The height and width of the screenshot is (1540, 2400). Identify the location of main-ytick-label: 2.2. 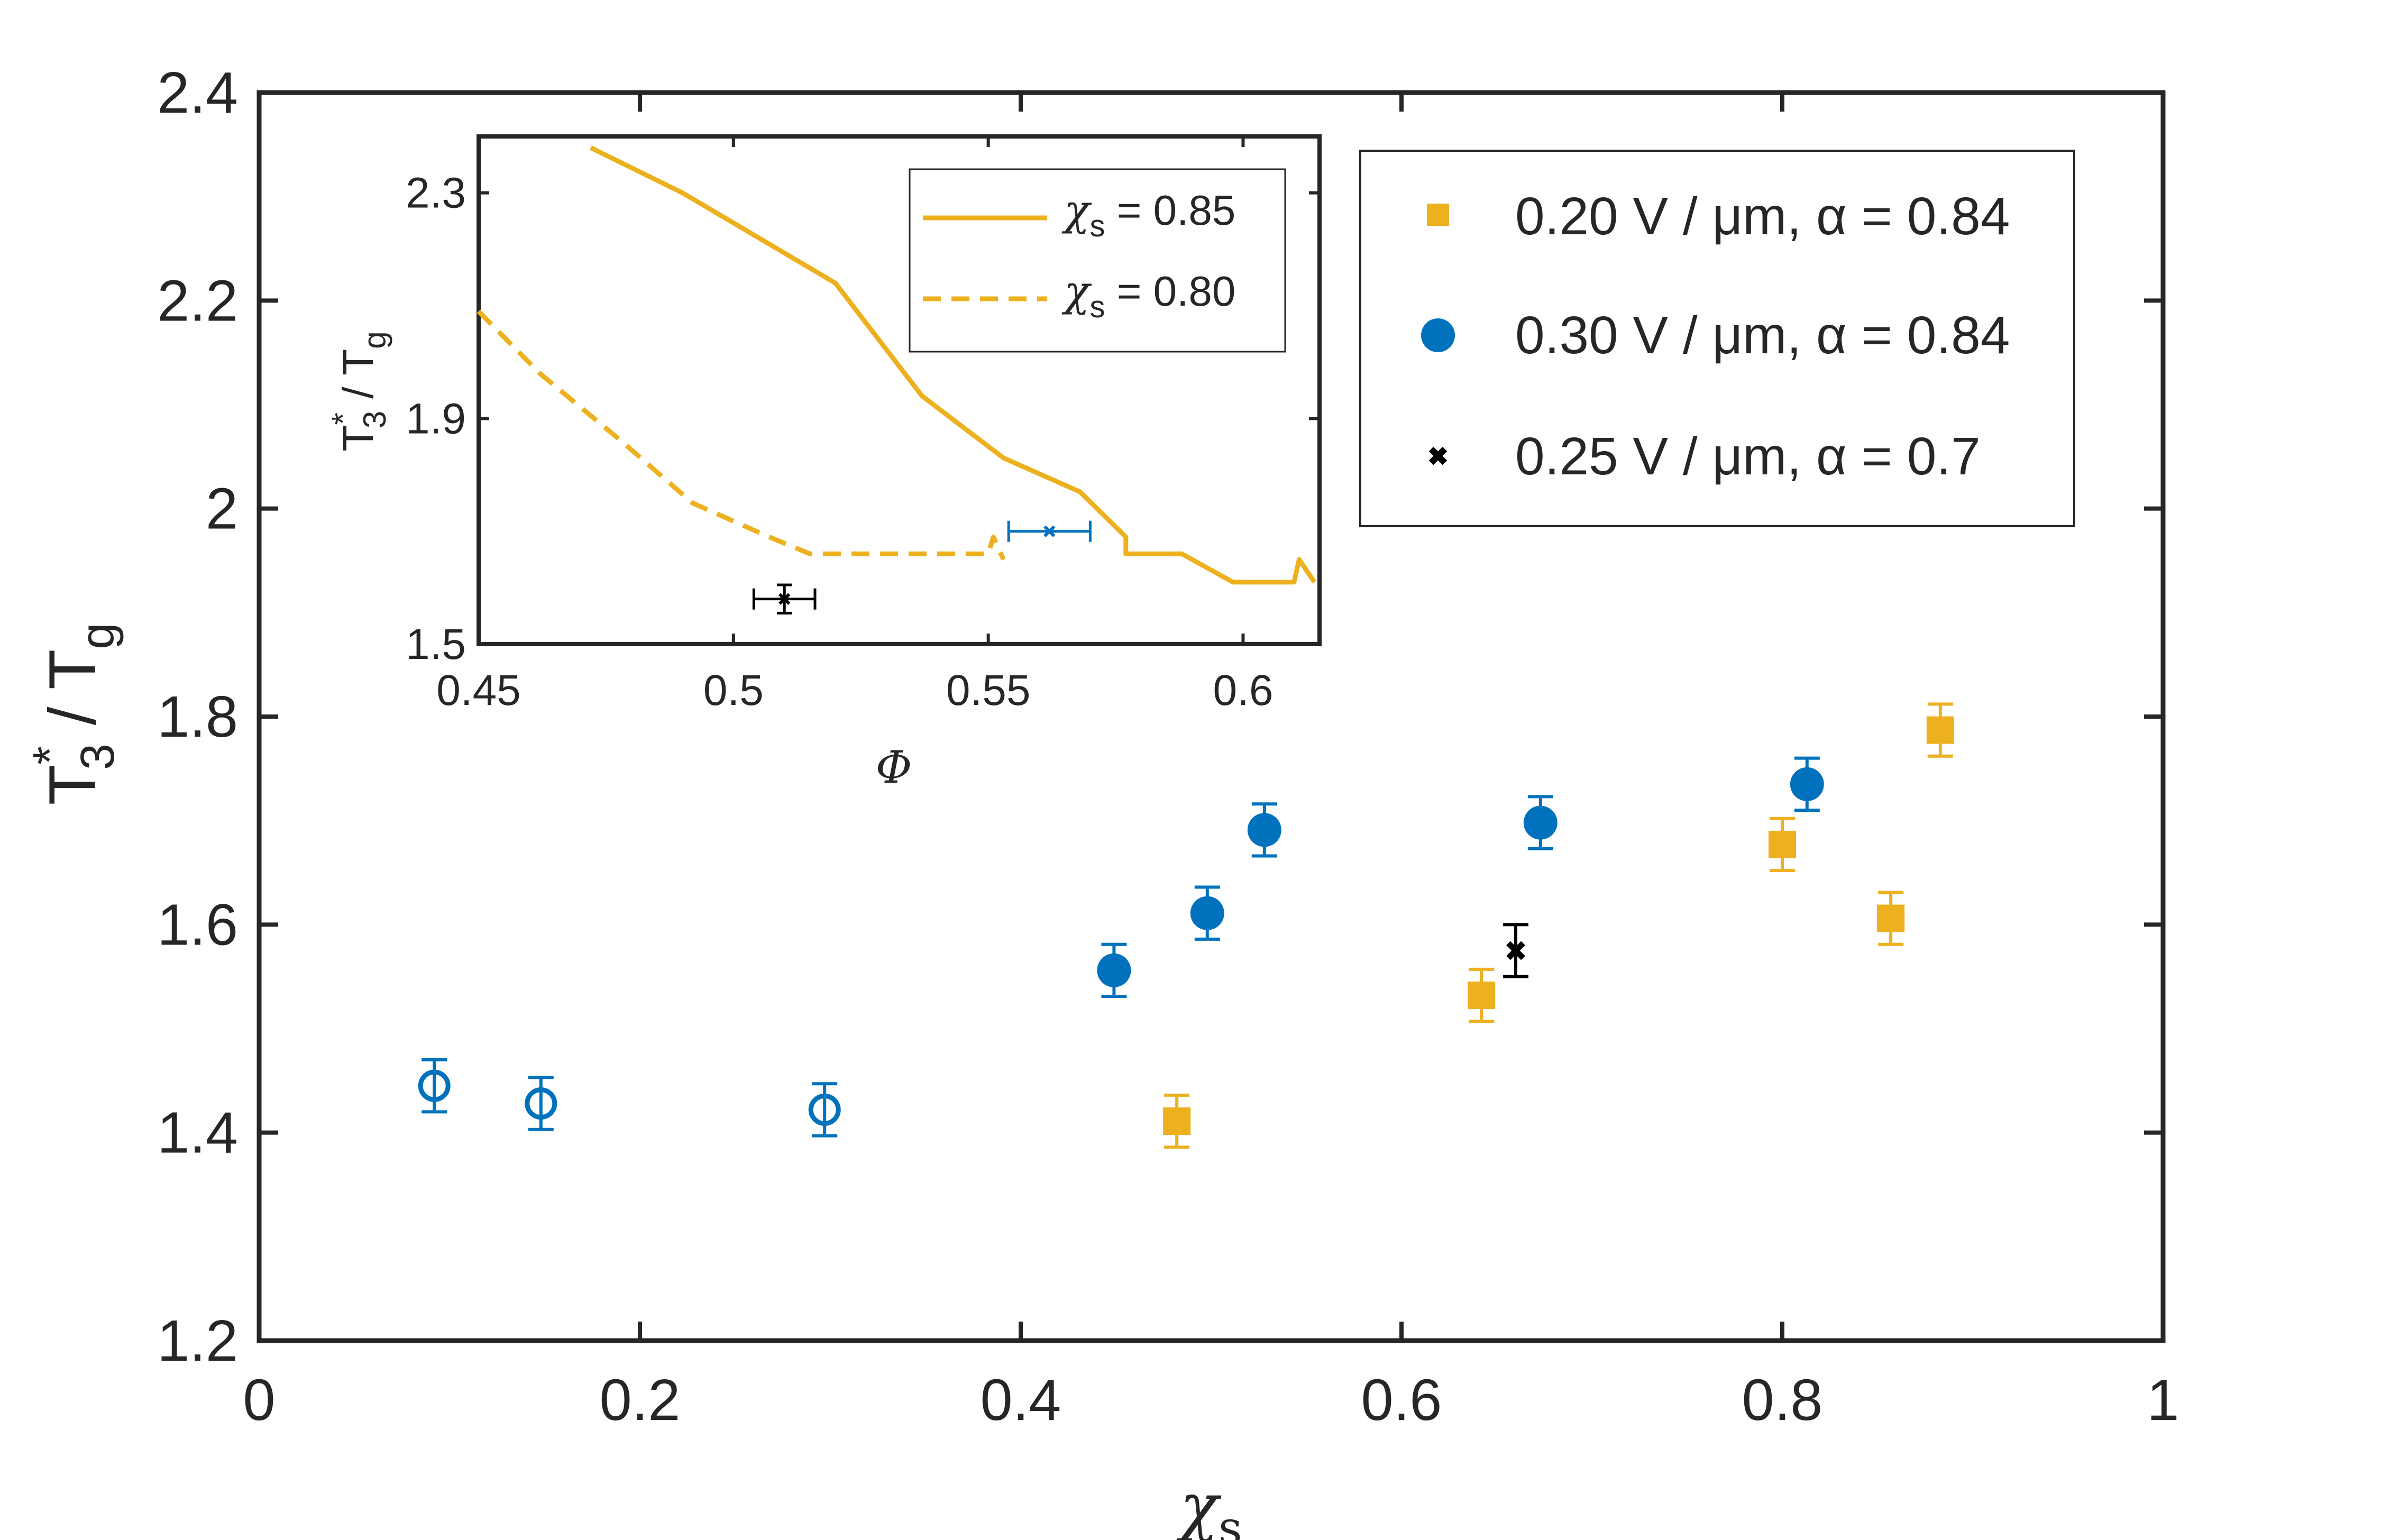
(198, 300).